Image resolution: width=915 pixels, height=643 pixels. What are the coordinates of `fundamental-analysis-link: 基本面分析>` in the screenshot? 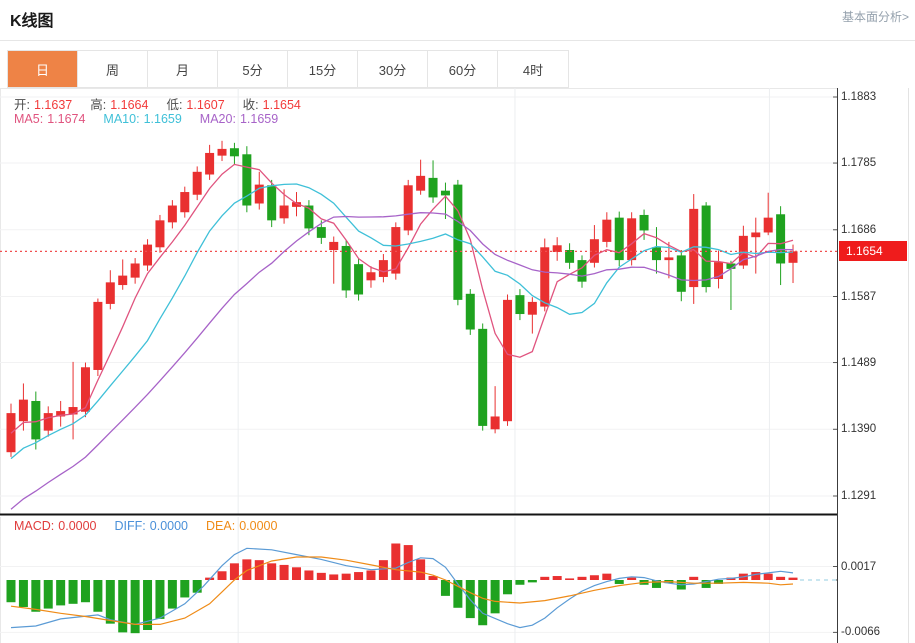 It's located at (875, 17).